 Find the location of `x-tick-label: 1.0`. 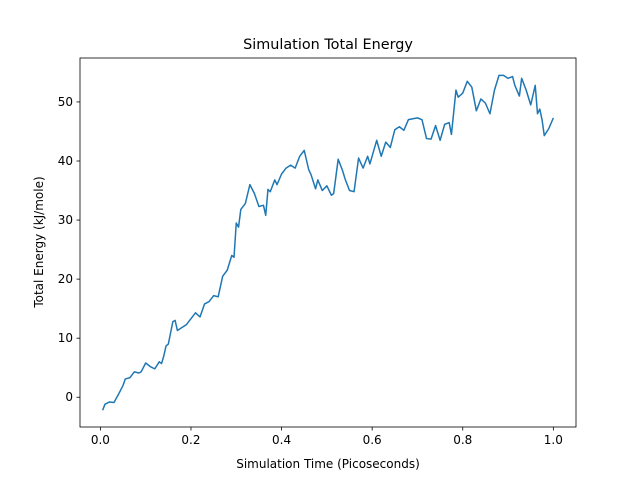

x-tick-label: 1.0 is located at coordinates (553, 440).